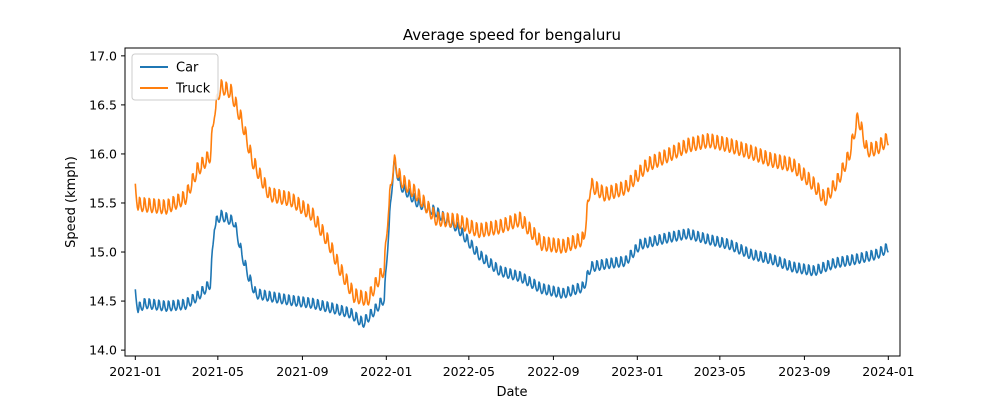 The width and height of the screenshot is (1000, 400). I want to click on x-tick-label: 2023-01, so click(637, 371).